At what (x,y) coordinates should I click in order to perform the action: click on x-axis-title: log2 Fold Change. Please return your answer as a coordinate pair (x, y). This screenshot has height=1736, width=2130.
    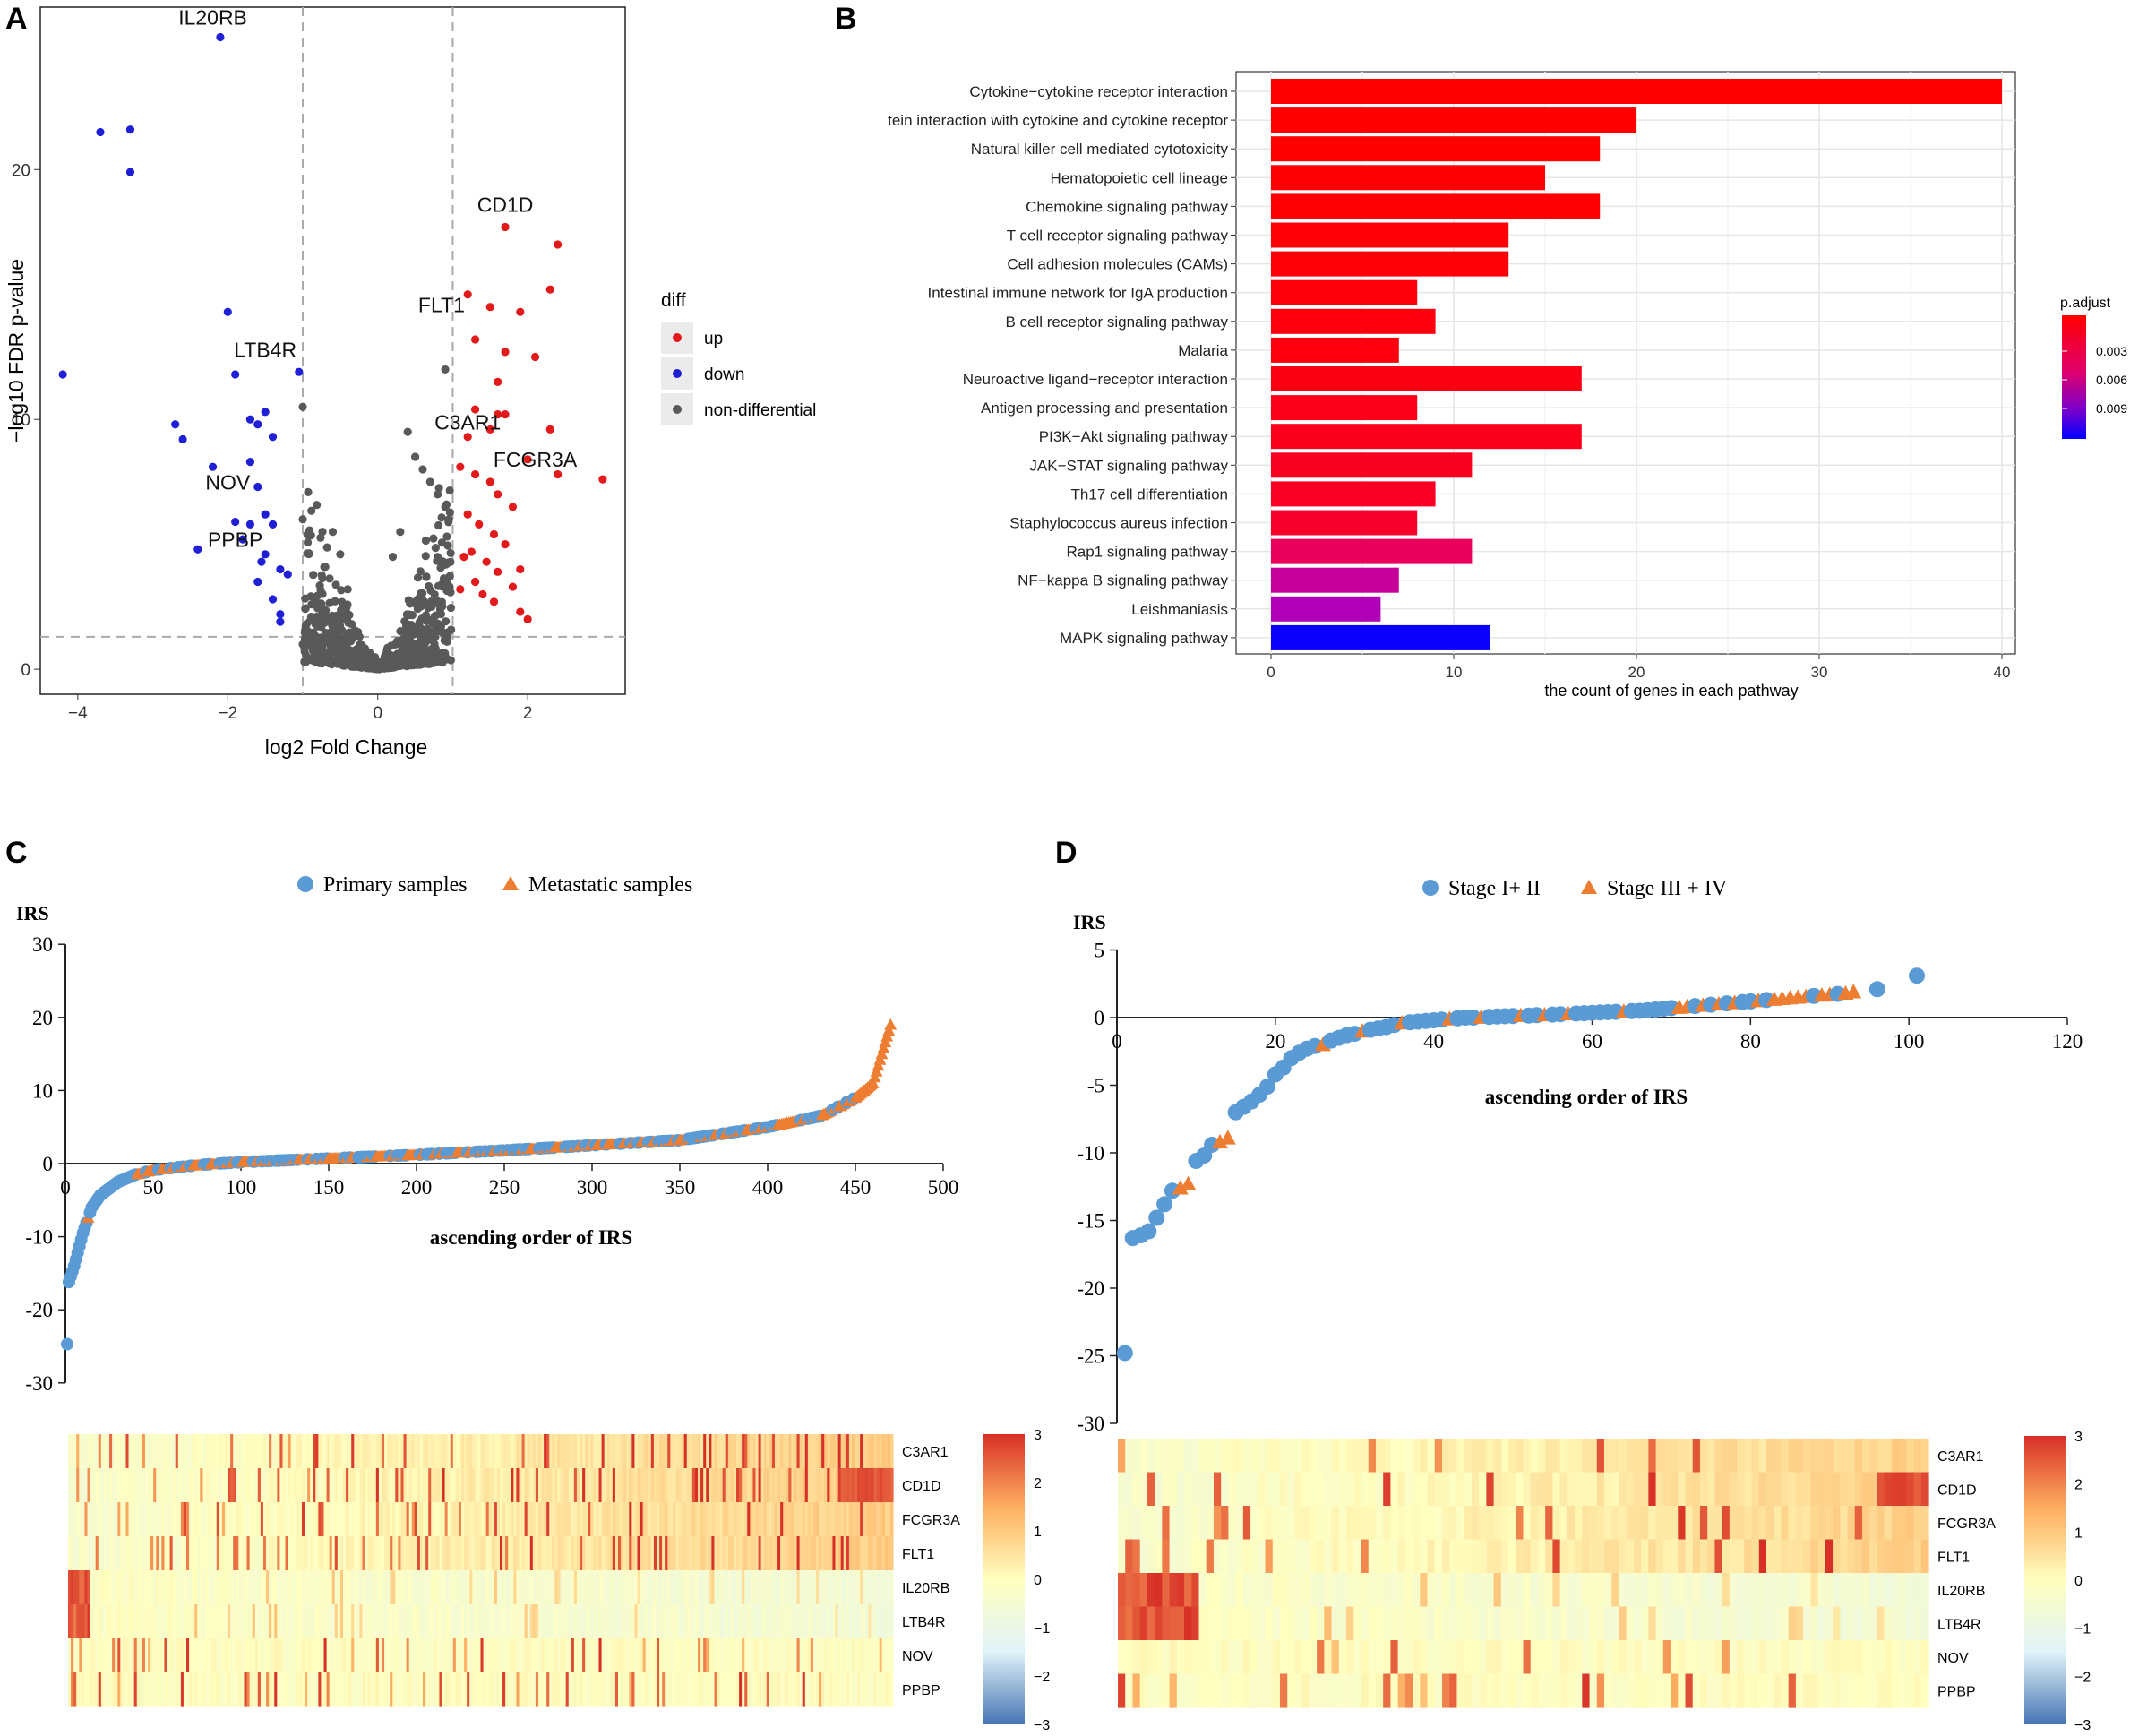
    Looking at the image, I should click on (347, 747).